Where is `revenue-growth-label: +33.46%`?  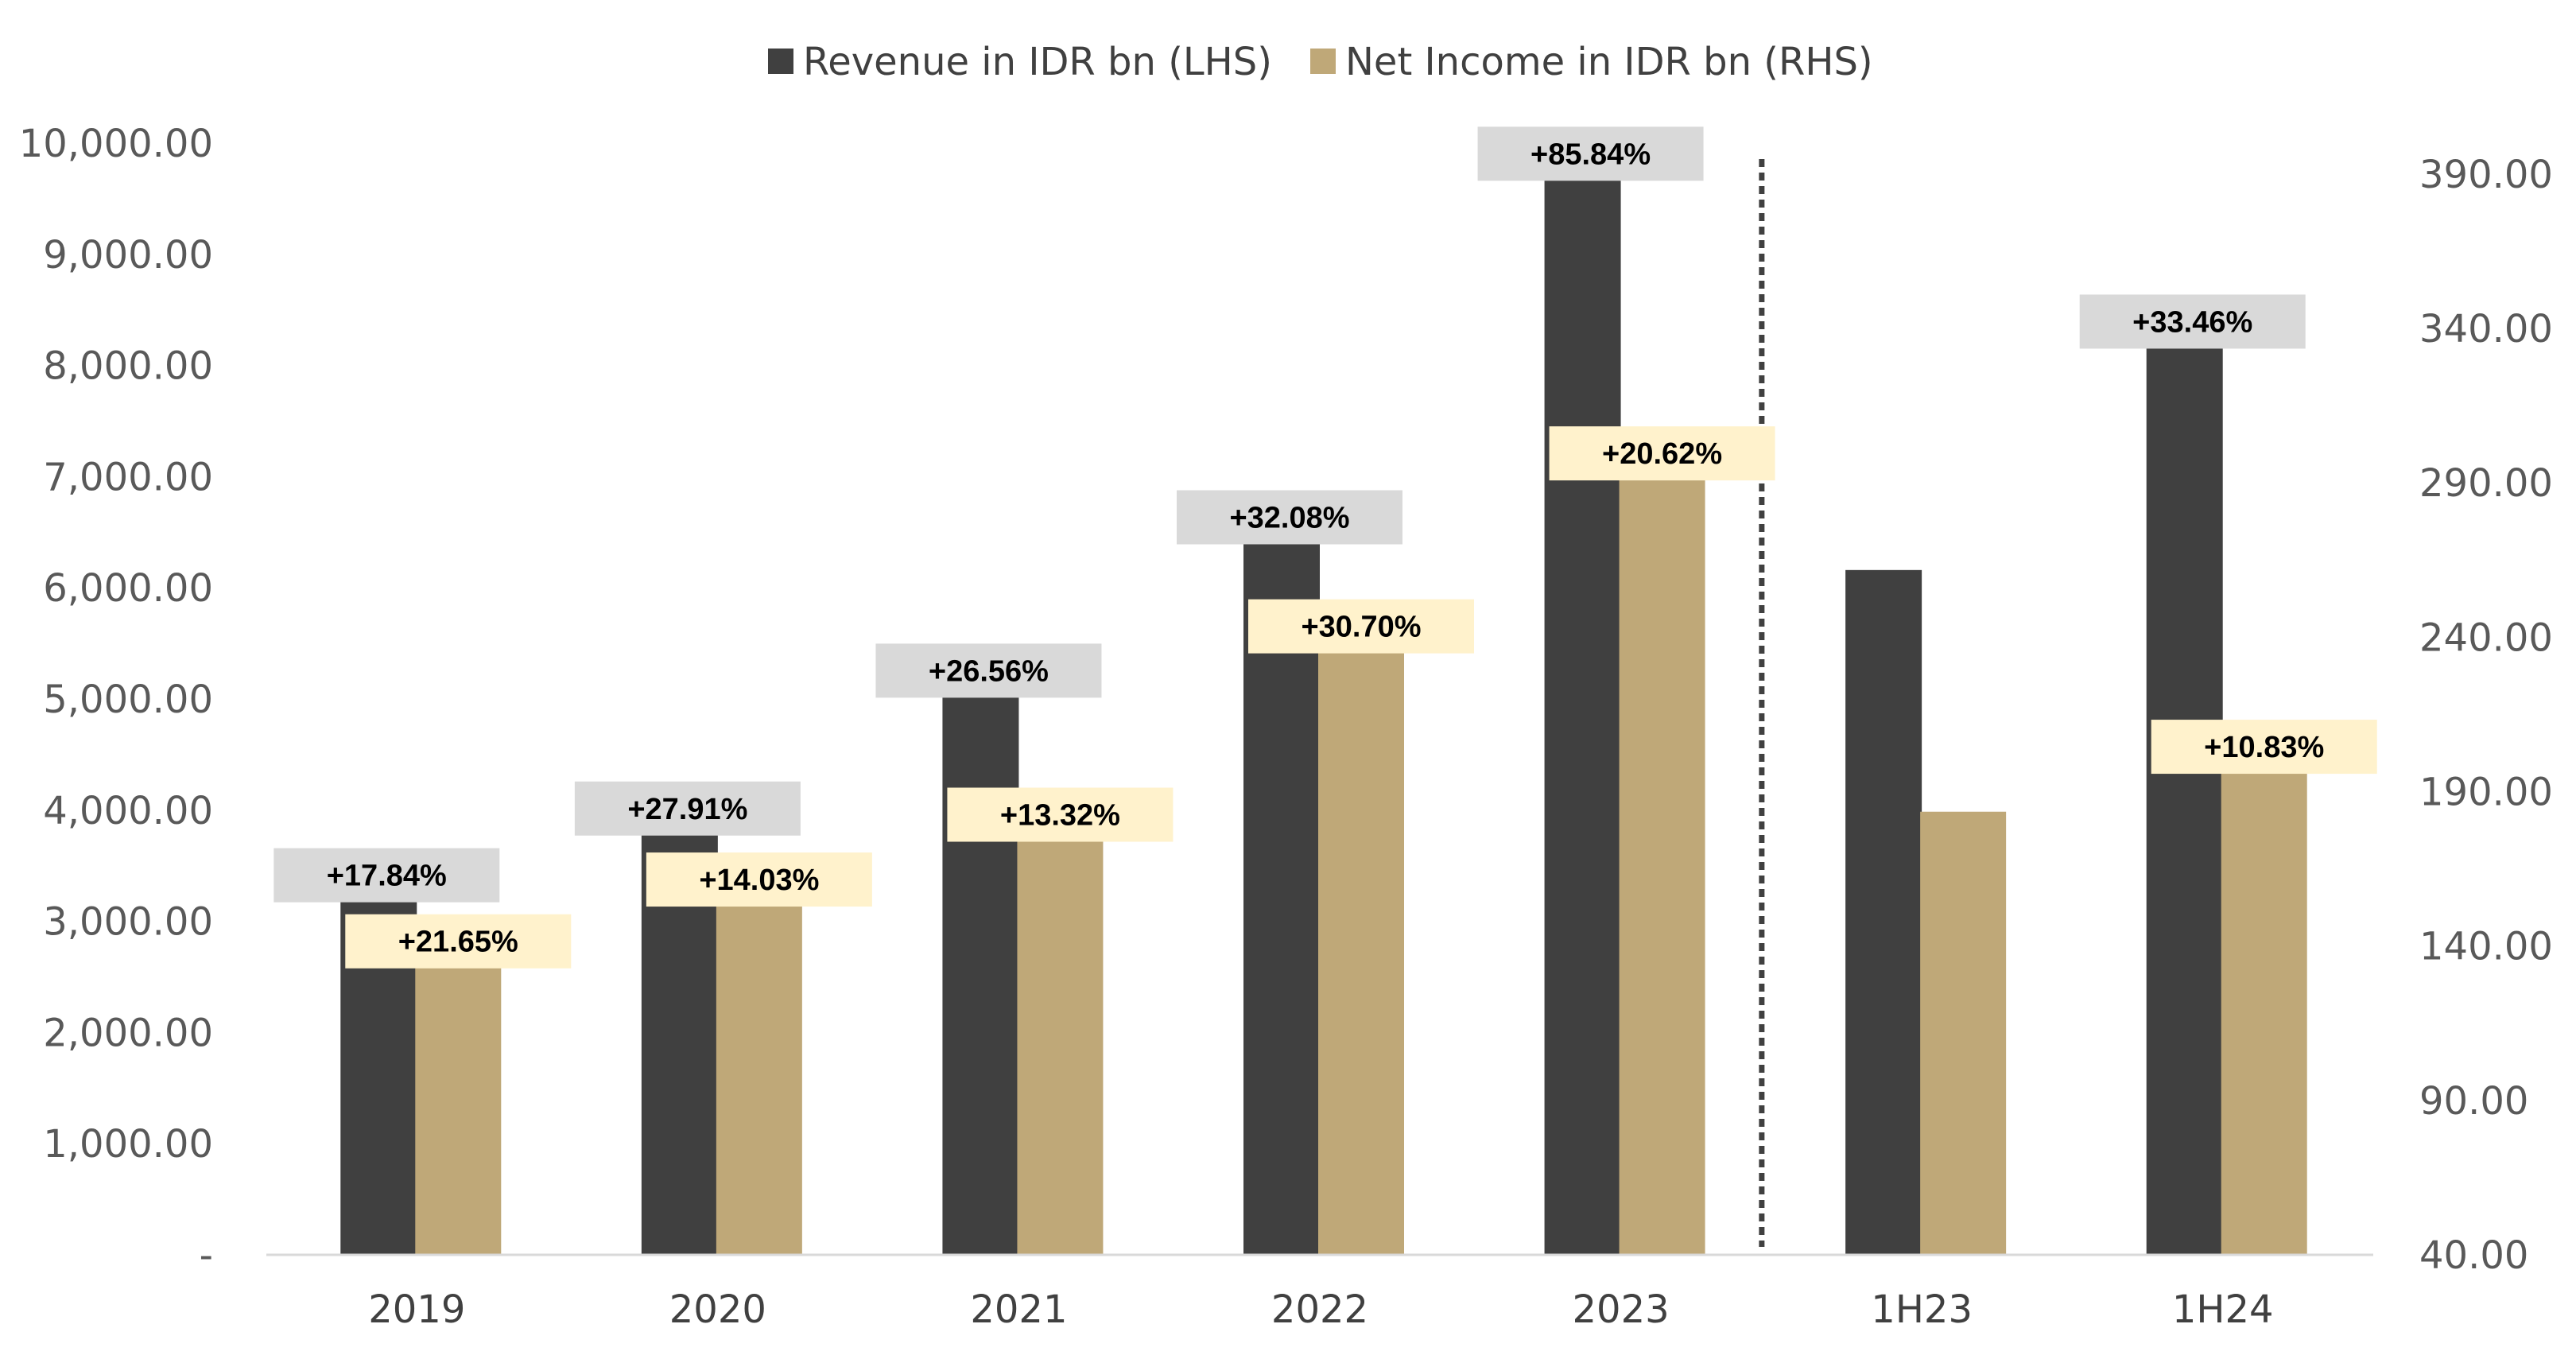 revenue-growth-label: +33.46% is located at coordinates (2192, 322).